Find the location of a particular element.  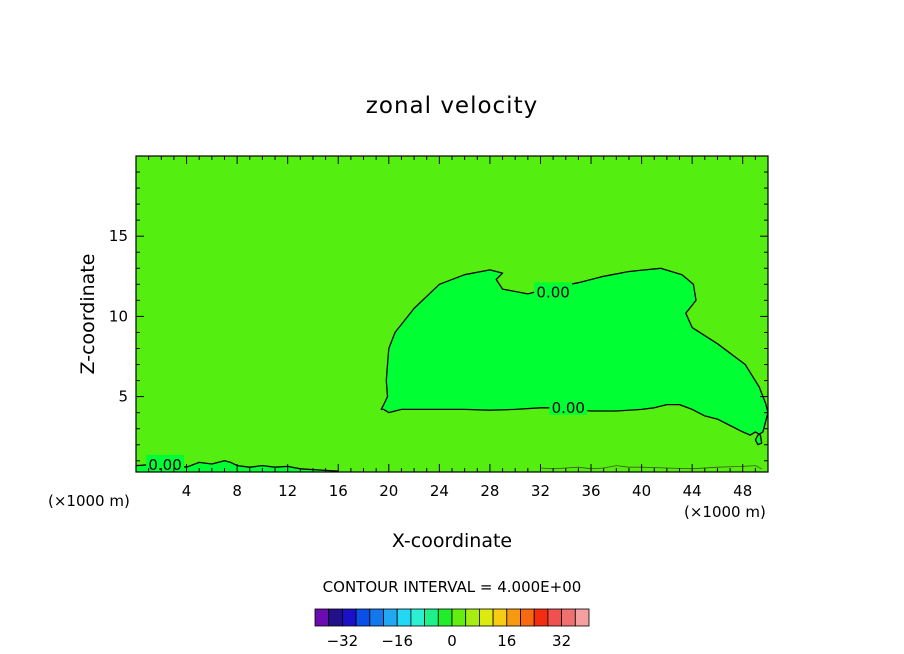

chart-title: zonal velocity is located at coordinates (452, 106).